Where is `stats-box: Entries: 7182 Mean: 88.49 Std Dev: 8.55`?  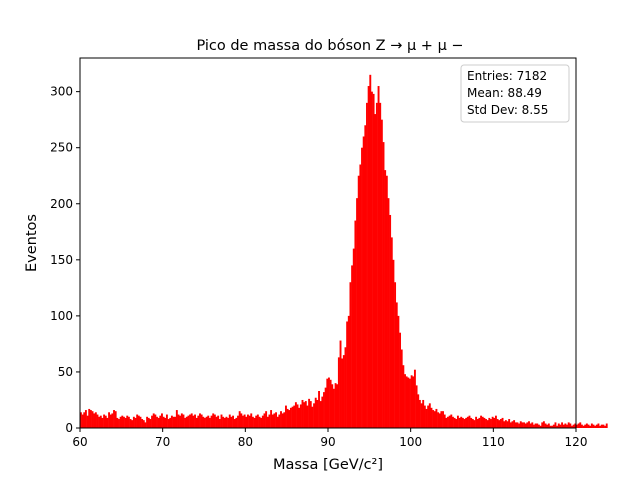 stats-box: Entries: 7182 Mean: 88.49 Std Dev: 8.55 is located at coordinates (515, 93).